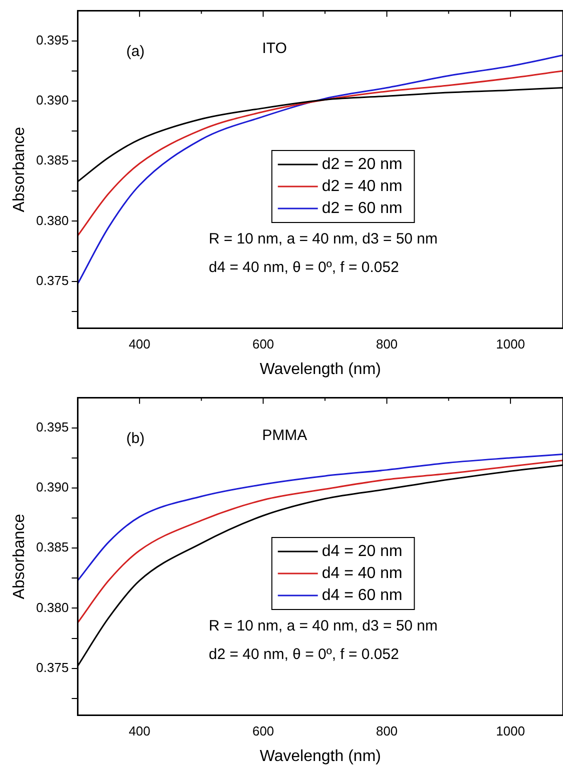 The height and width of the screenshot is (775, 563). I want to click on annotation: PMMA, so click(285, 435).